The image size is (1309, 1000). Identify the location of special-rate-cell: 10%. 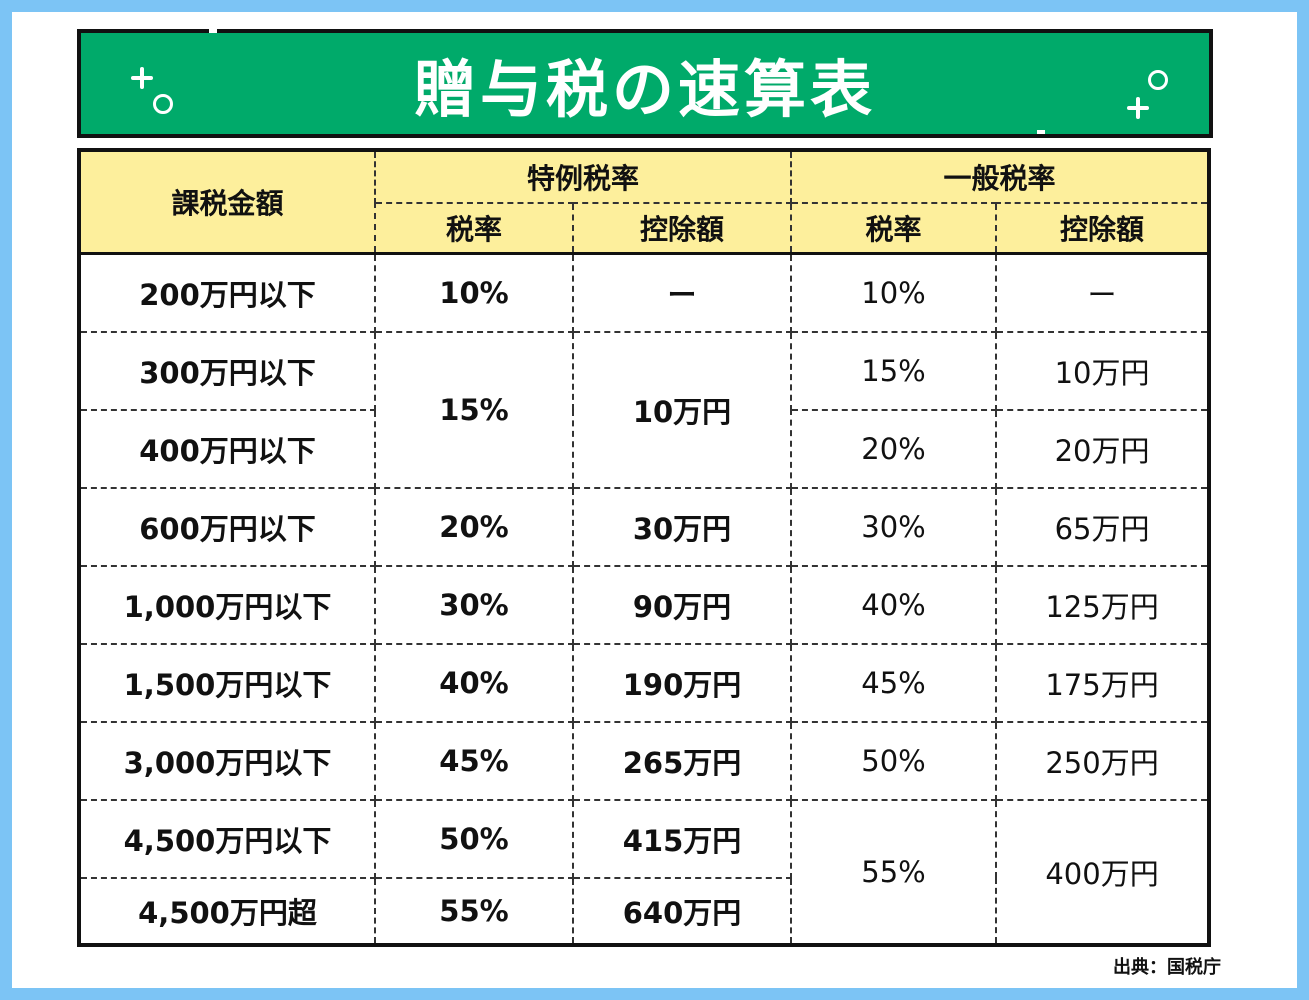
(474, 292).